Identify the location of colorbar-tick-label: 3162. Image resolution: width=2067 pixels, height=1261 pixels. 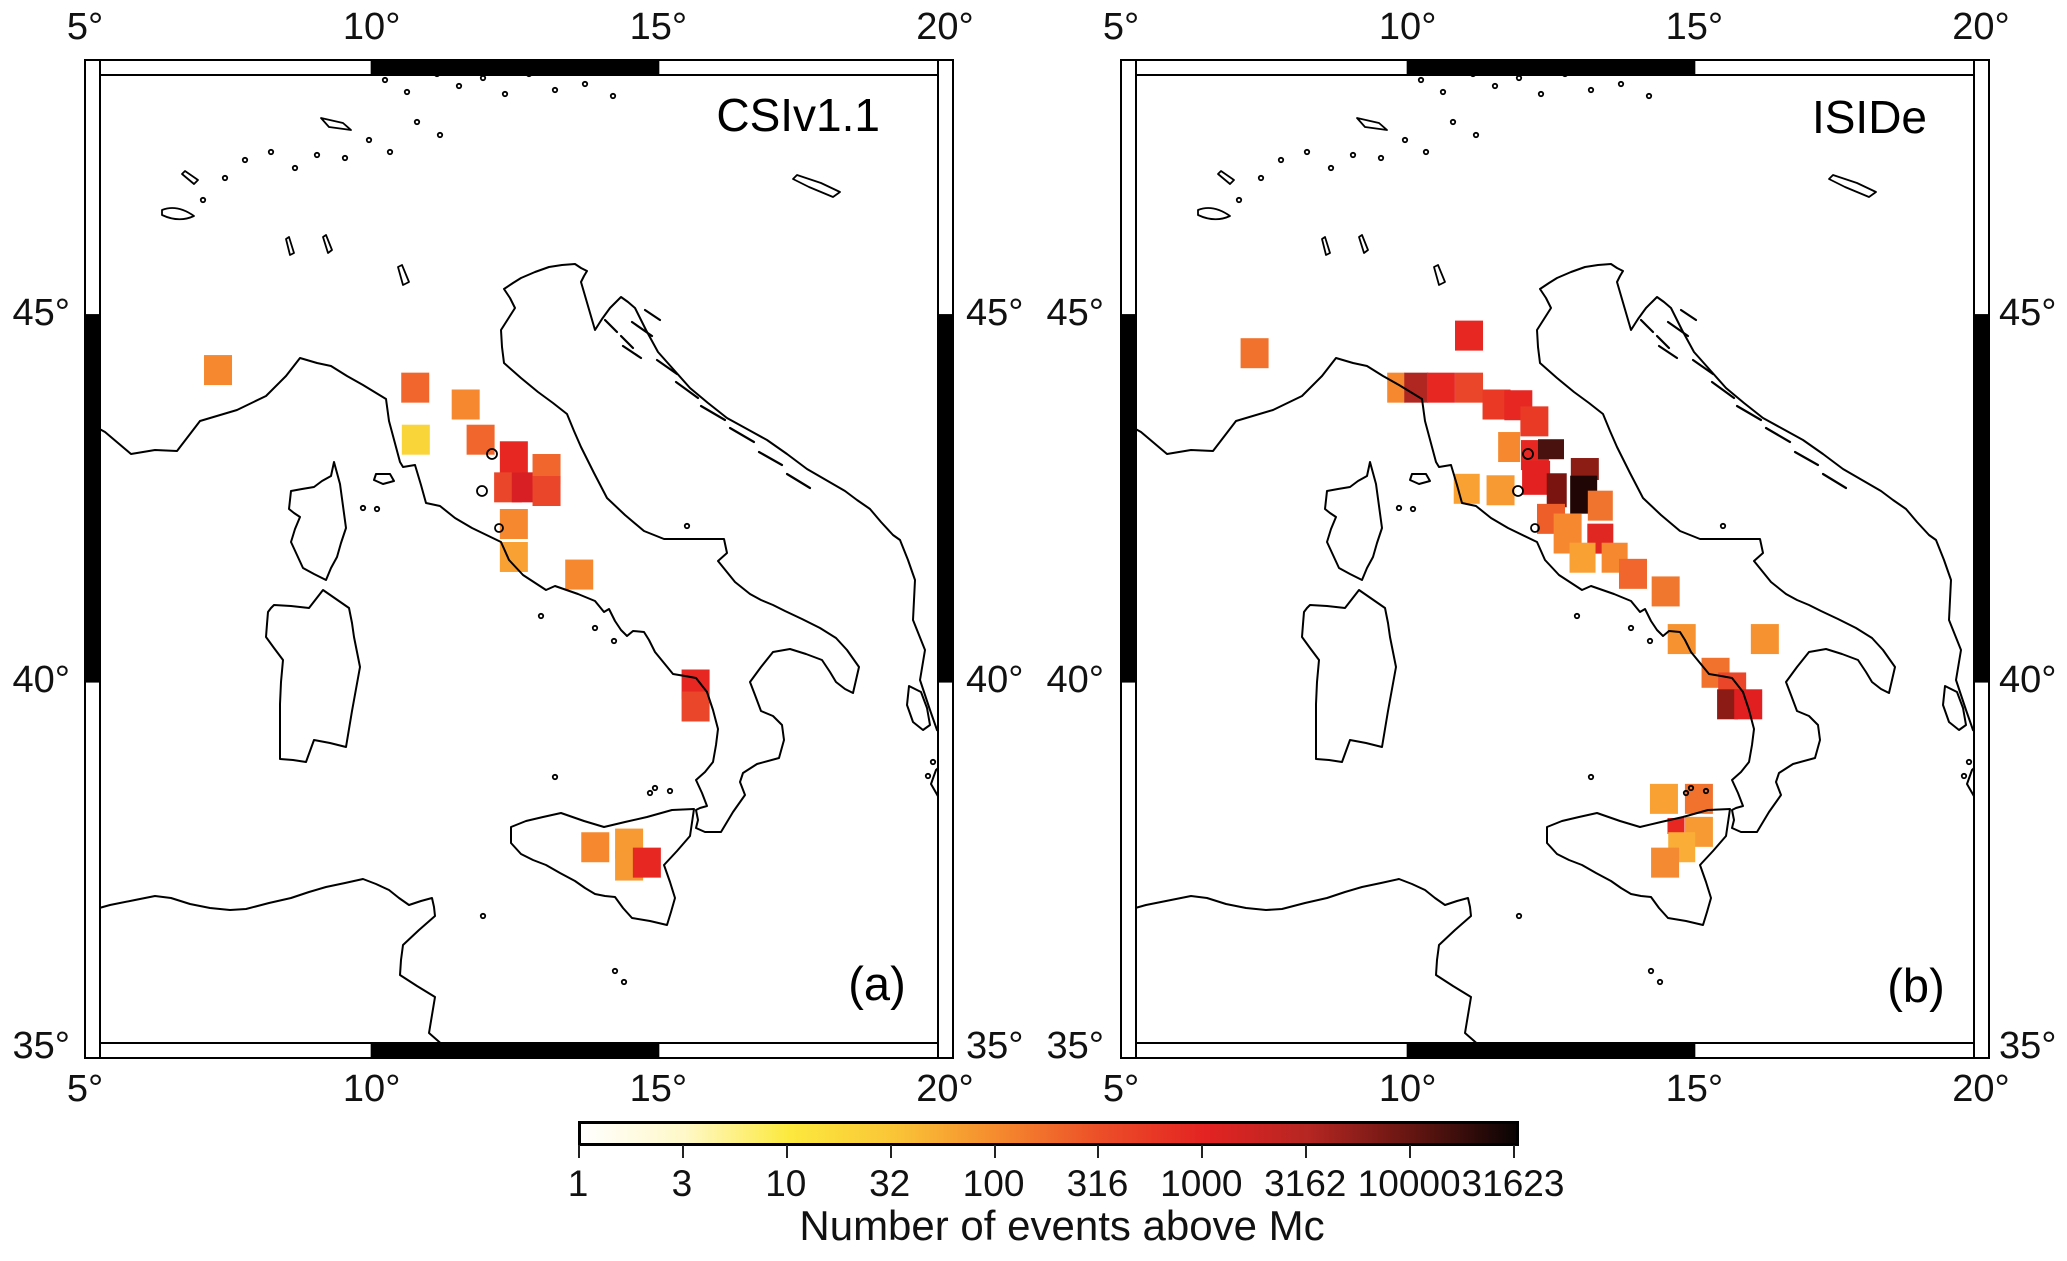
(1305, 1183).